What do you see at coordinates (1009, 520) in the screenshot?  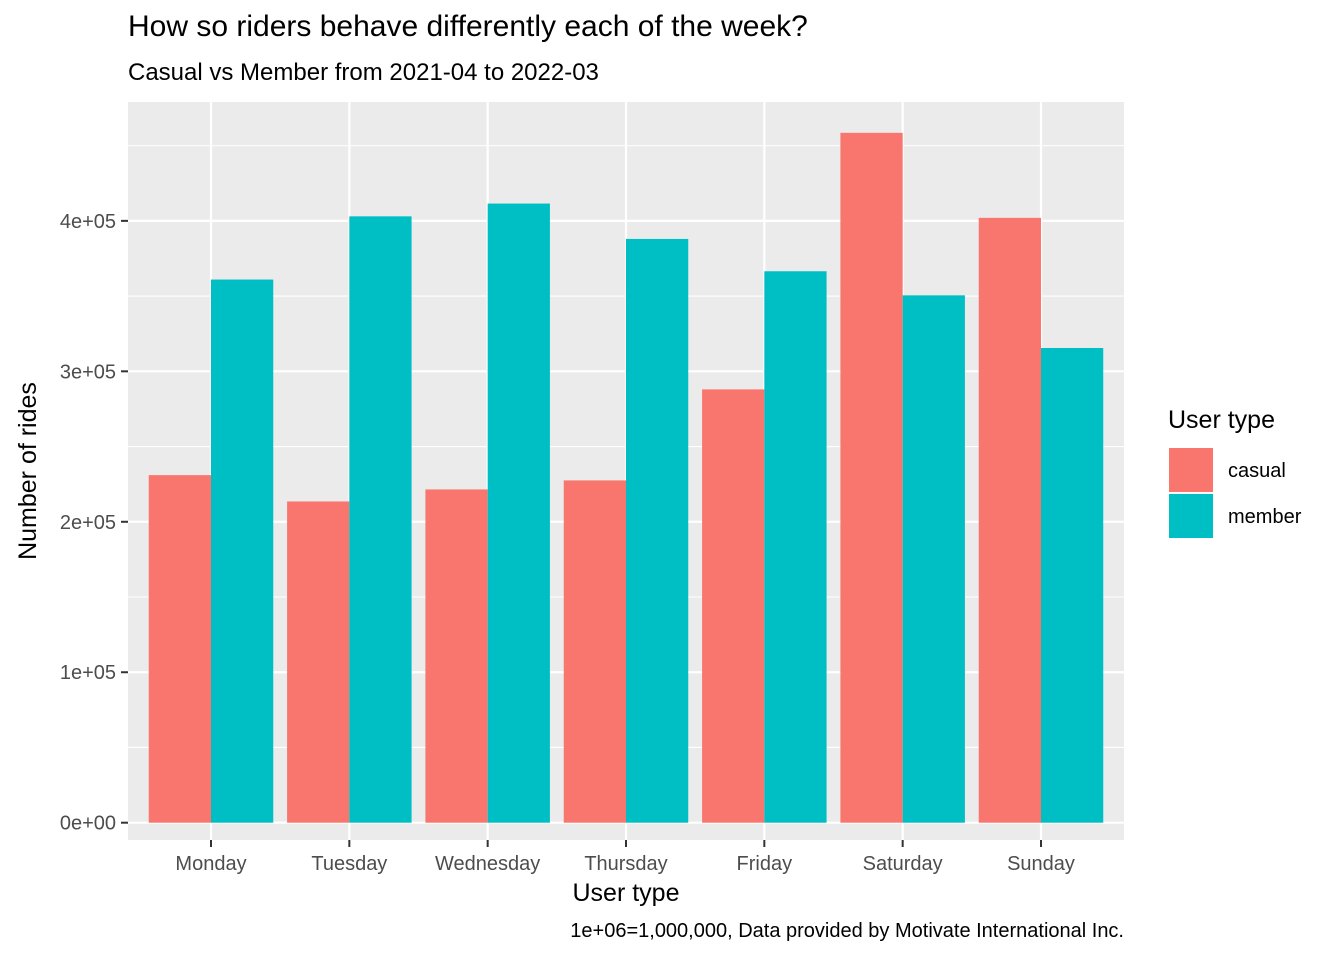 I see `bar-casual-sunday` at bounding box center [1009, 520].